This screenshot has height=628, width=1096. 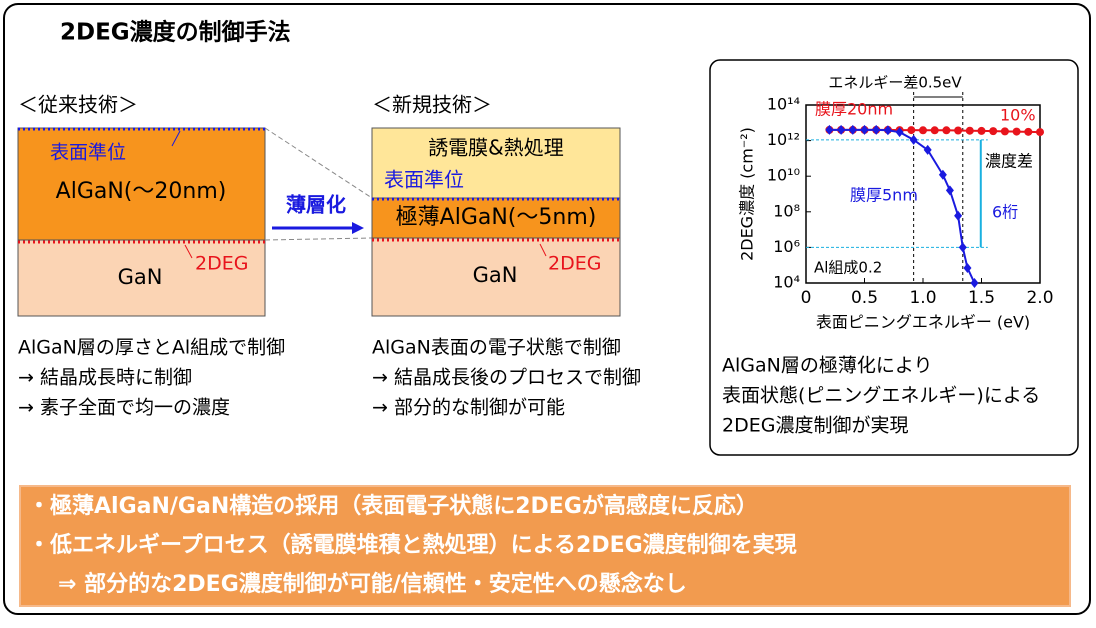 What do you see at coordinates (895, 83) in the screenshot?
I see `annotation: エネルギー差0.5eV` at bounding box center [895, 83].